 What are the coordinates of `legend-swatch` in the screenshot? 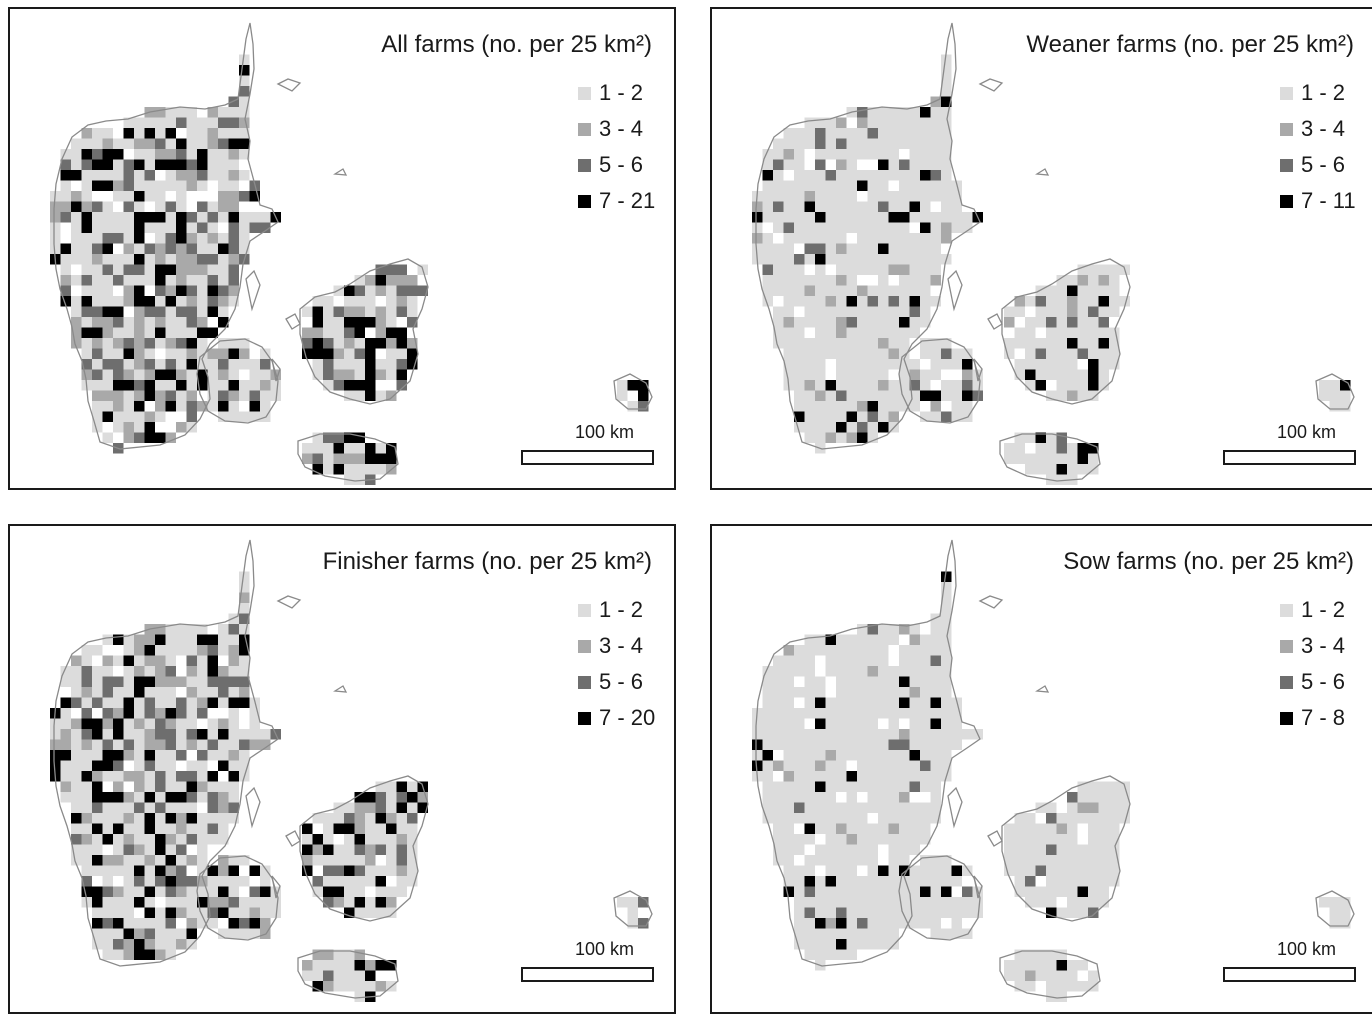 It's located at (1286, 646).